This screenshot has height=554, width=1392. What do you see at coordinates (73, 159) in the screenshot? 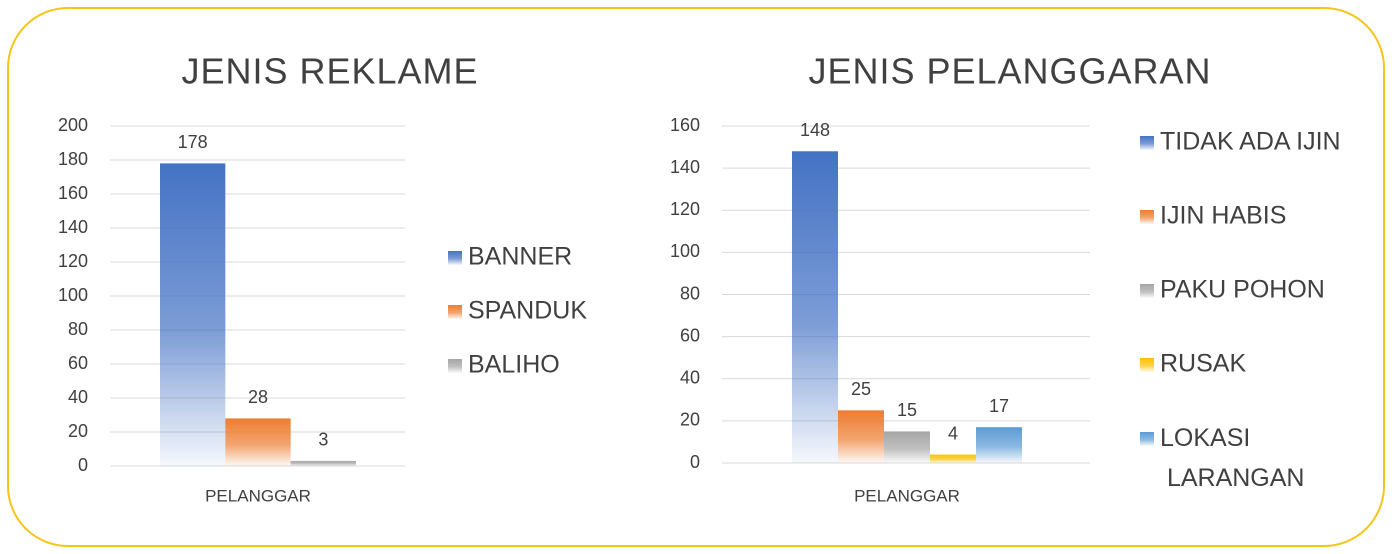
I see `y-tick-label: 180` at bounding box center [73, 159].